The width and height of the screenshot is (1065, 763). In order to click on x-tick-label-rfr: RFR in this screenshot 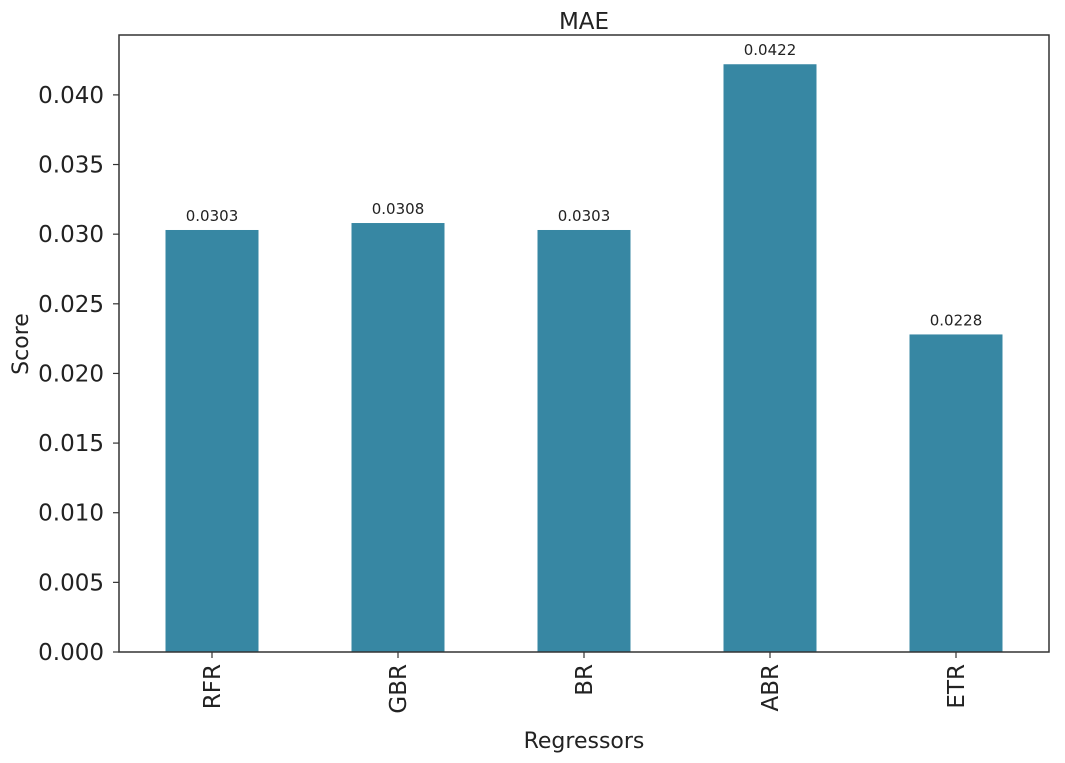, I will do `click(213, 686)`.